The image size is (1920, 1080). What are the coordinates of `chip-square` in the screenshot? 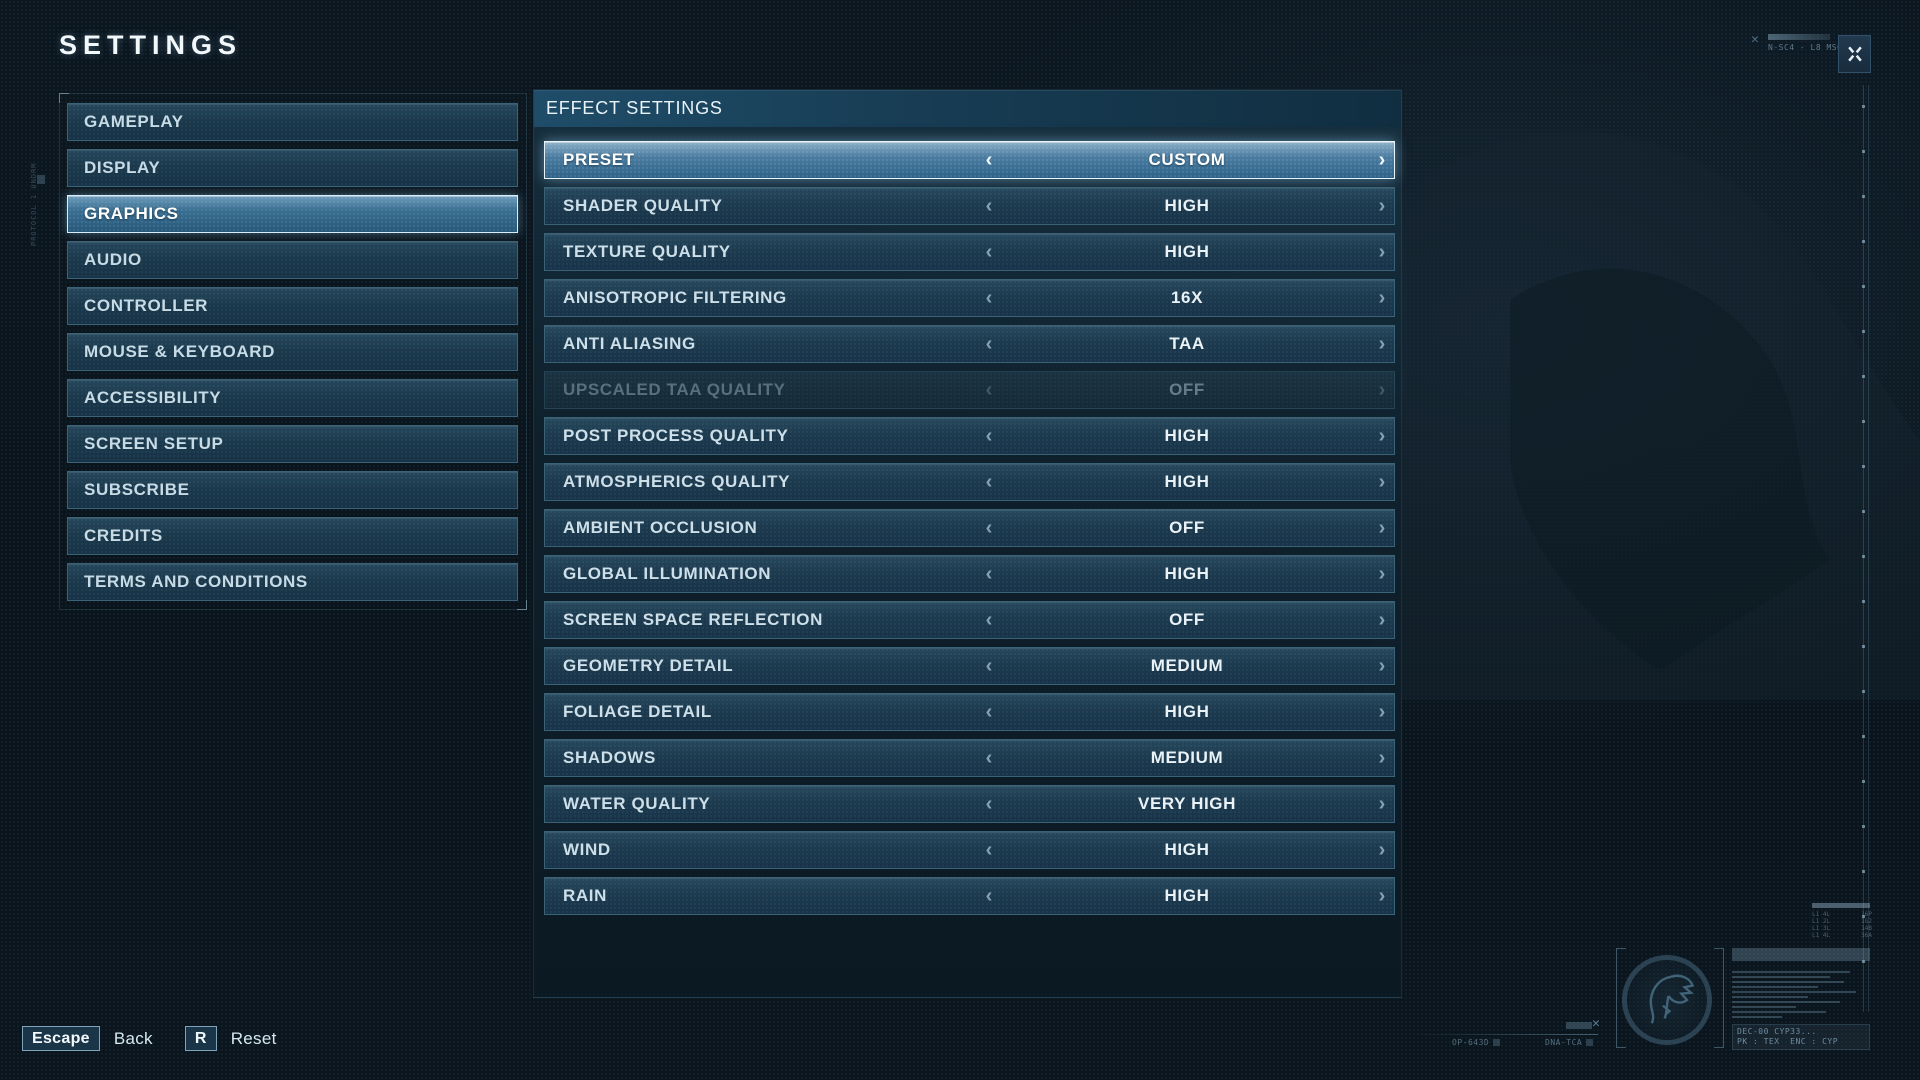 It's located at (1590, 1042).